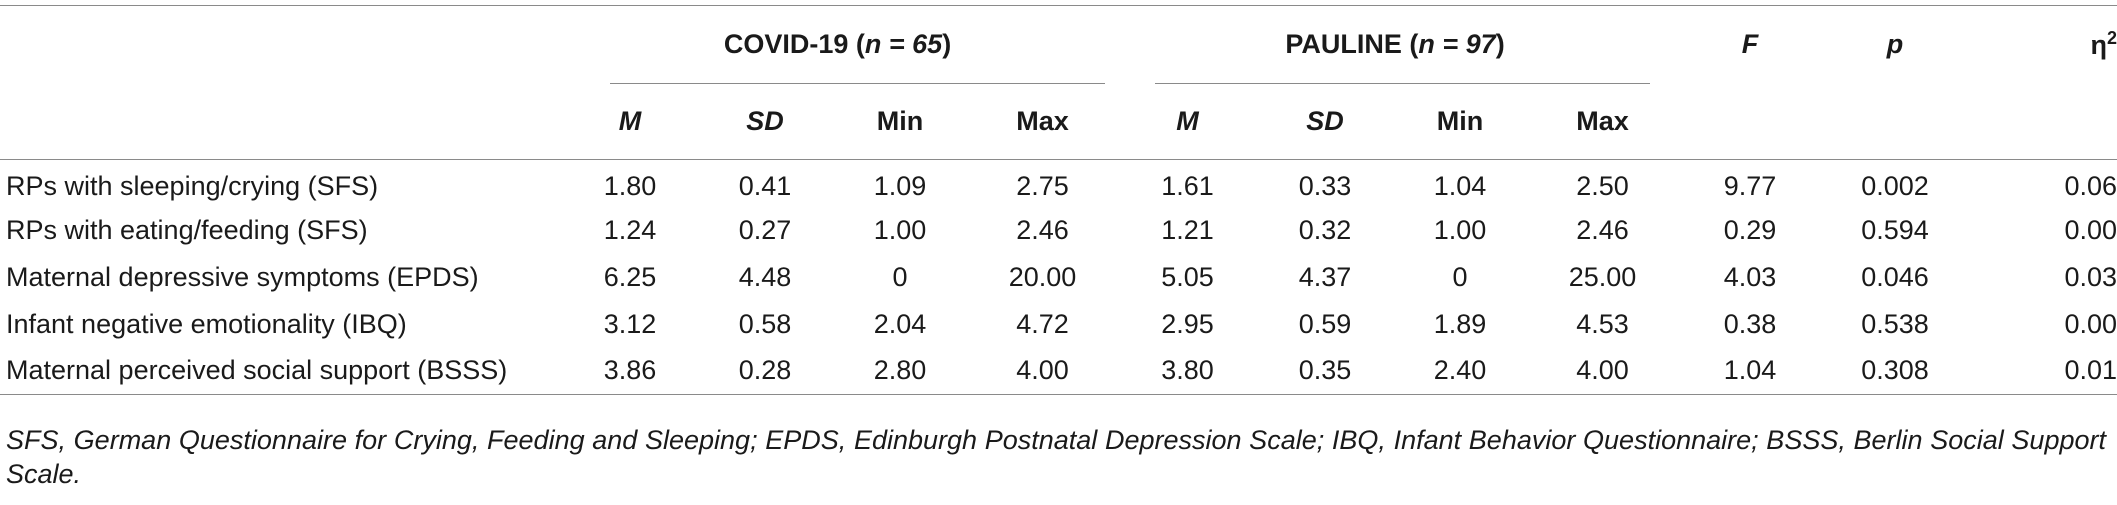  I want to click on covid-max-cell: 4.72, so click(1042, 323).